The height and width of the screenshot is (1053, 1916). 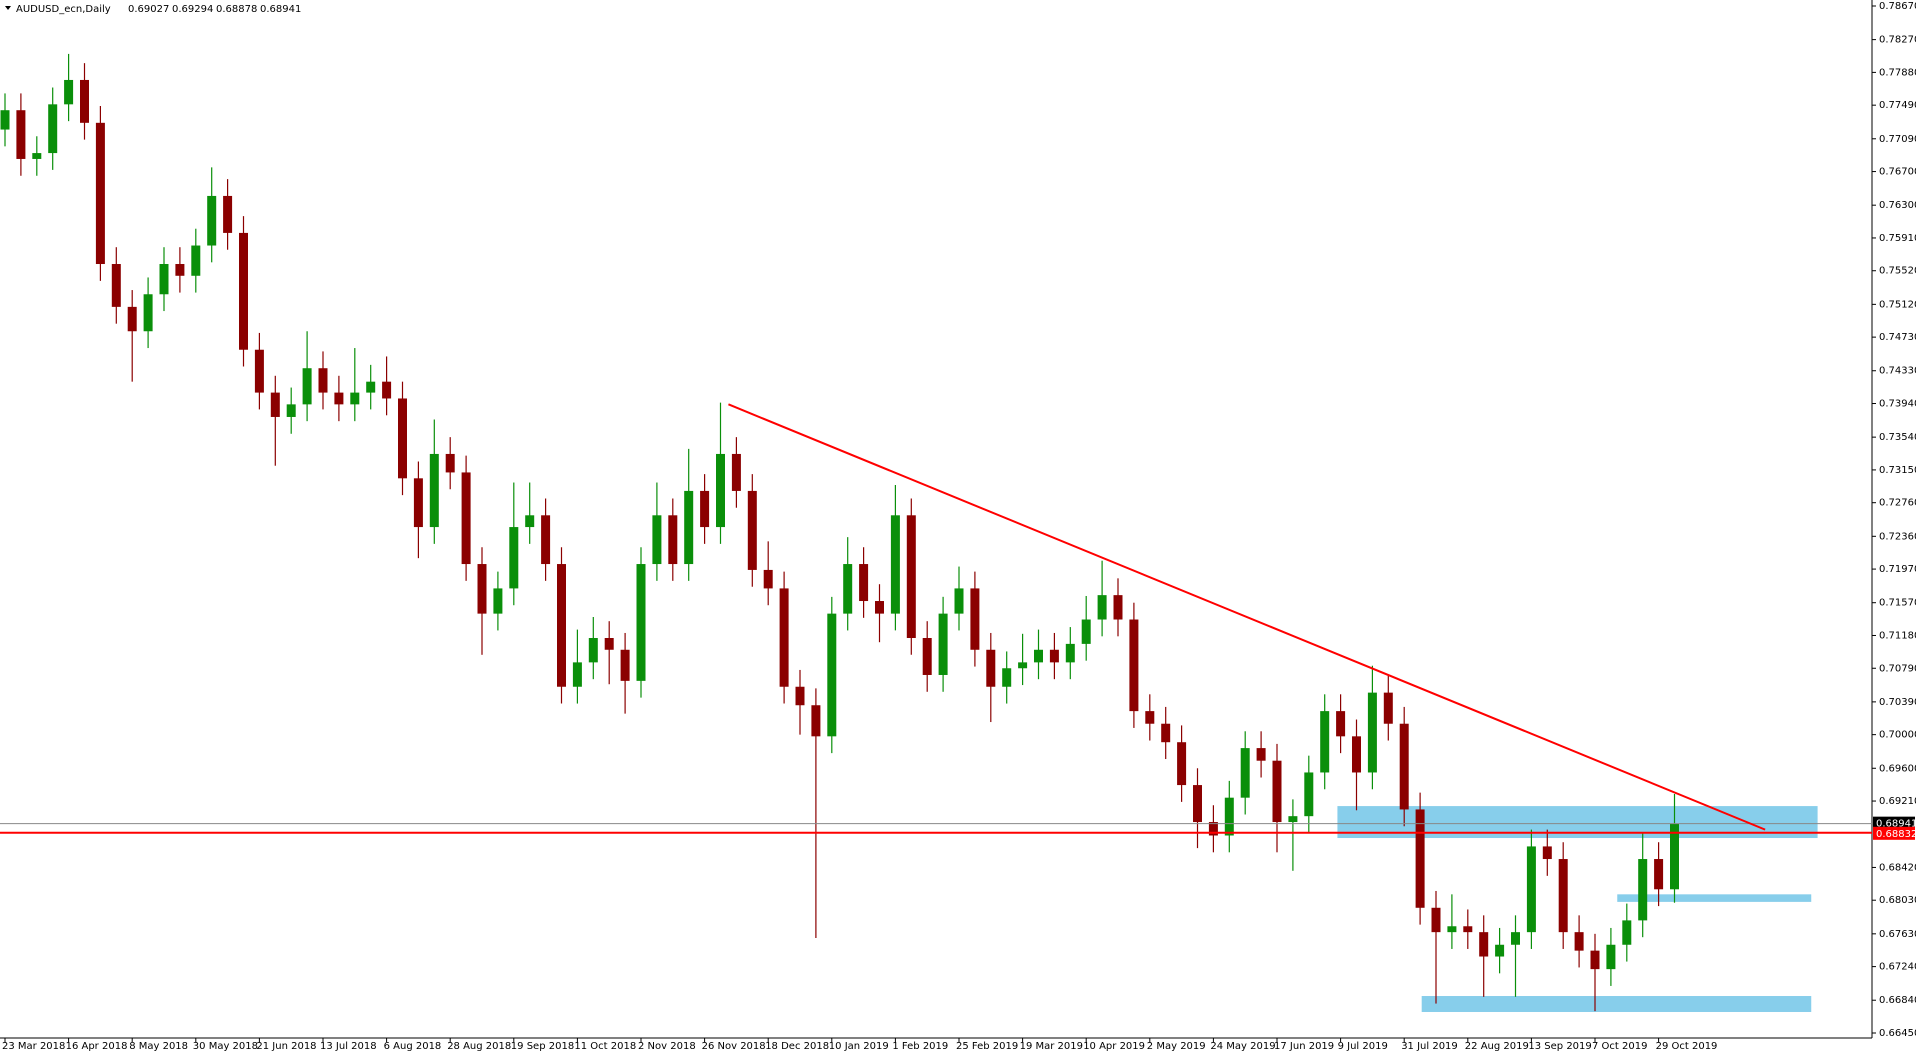 What do you see at coordinates (859, 1046) in the screenshot?
I see `x-tick-label: 10 Jan 2019` at bounding box center [859, 1046].